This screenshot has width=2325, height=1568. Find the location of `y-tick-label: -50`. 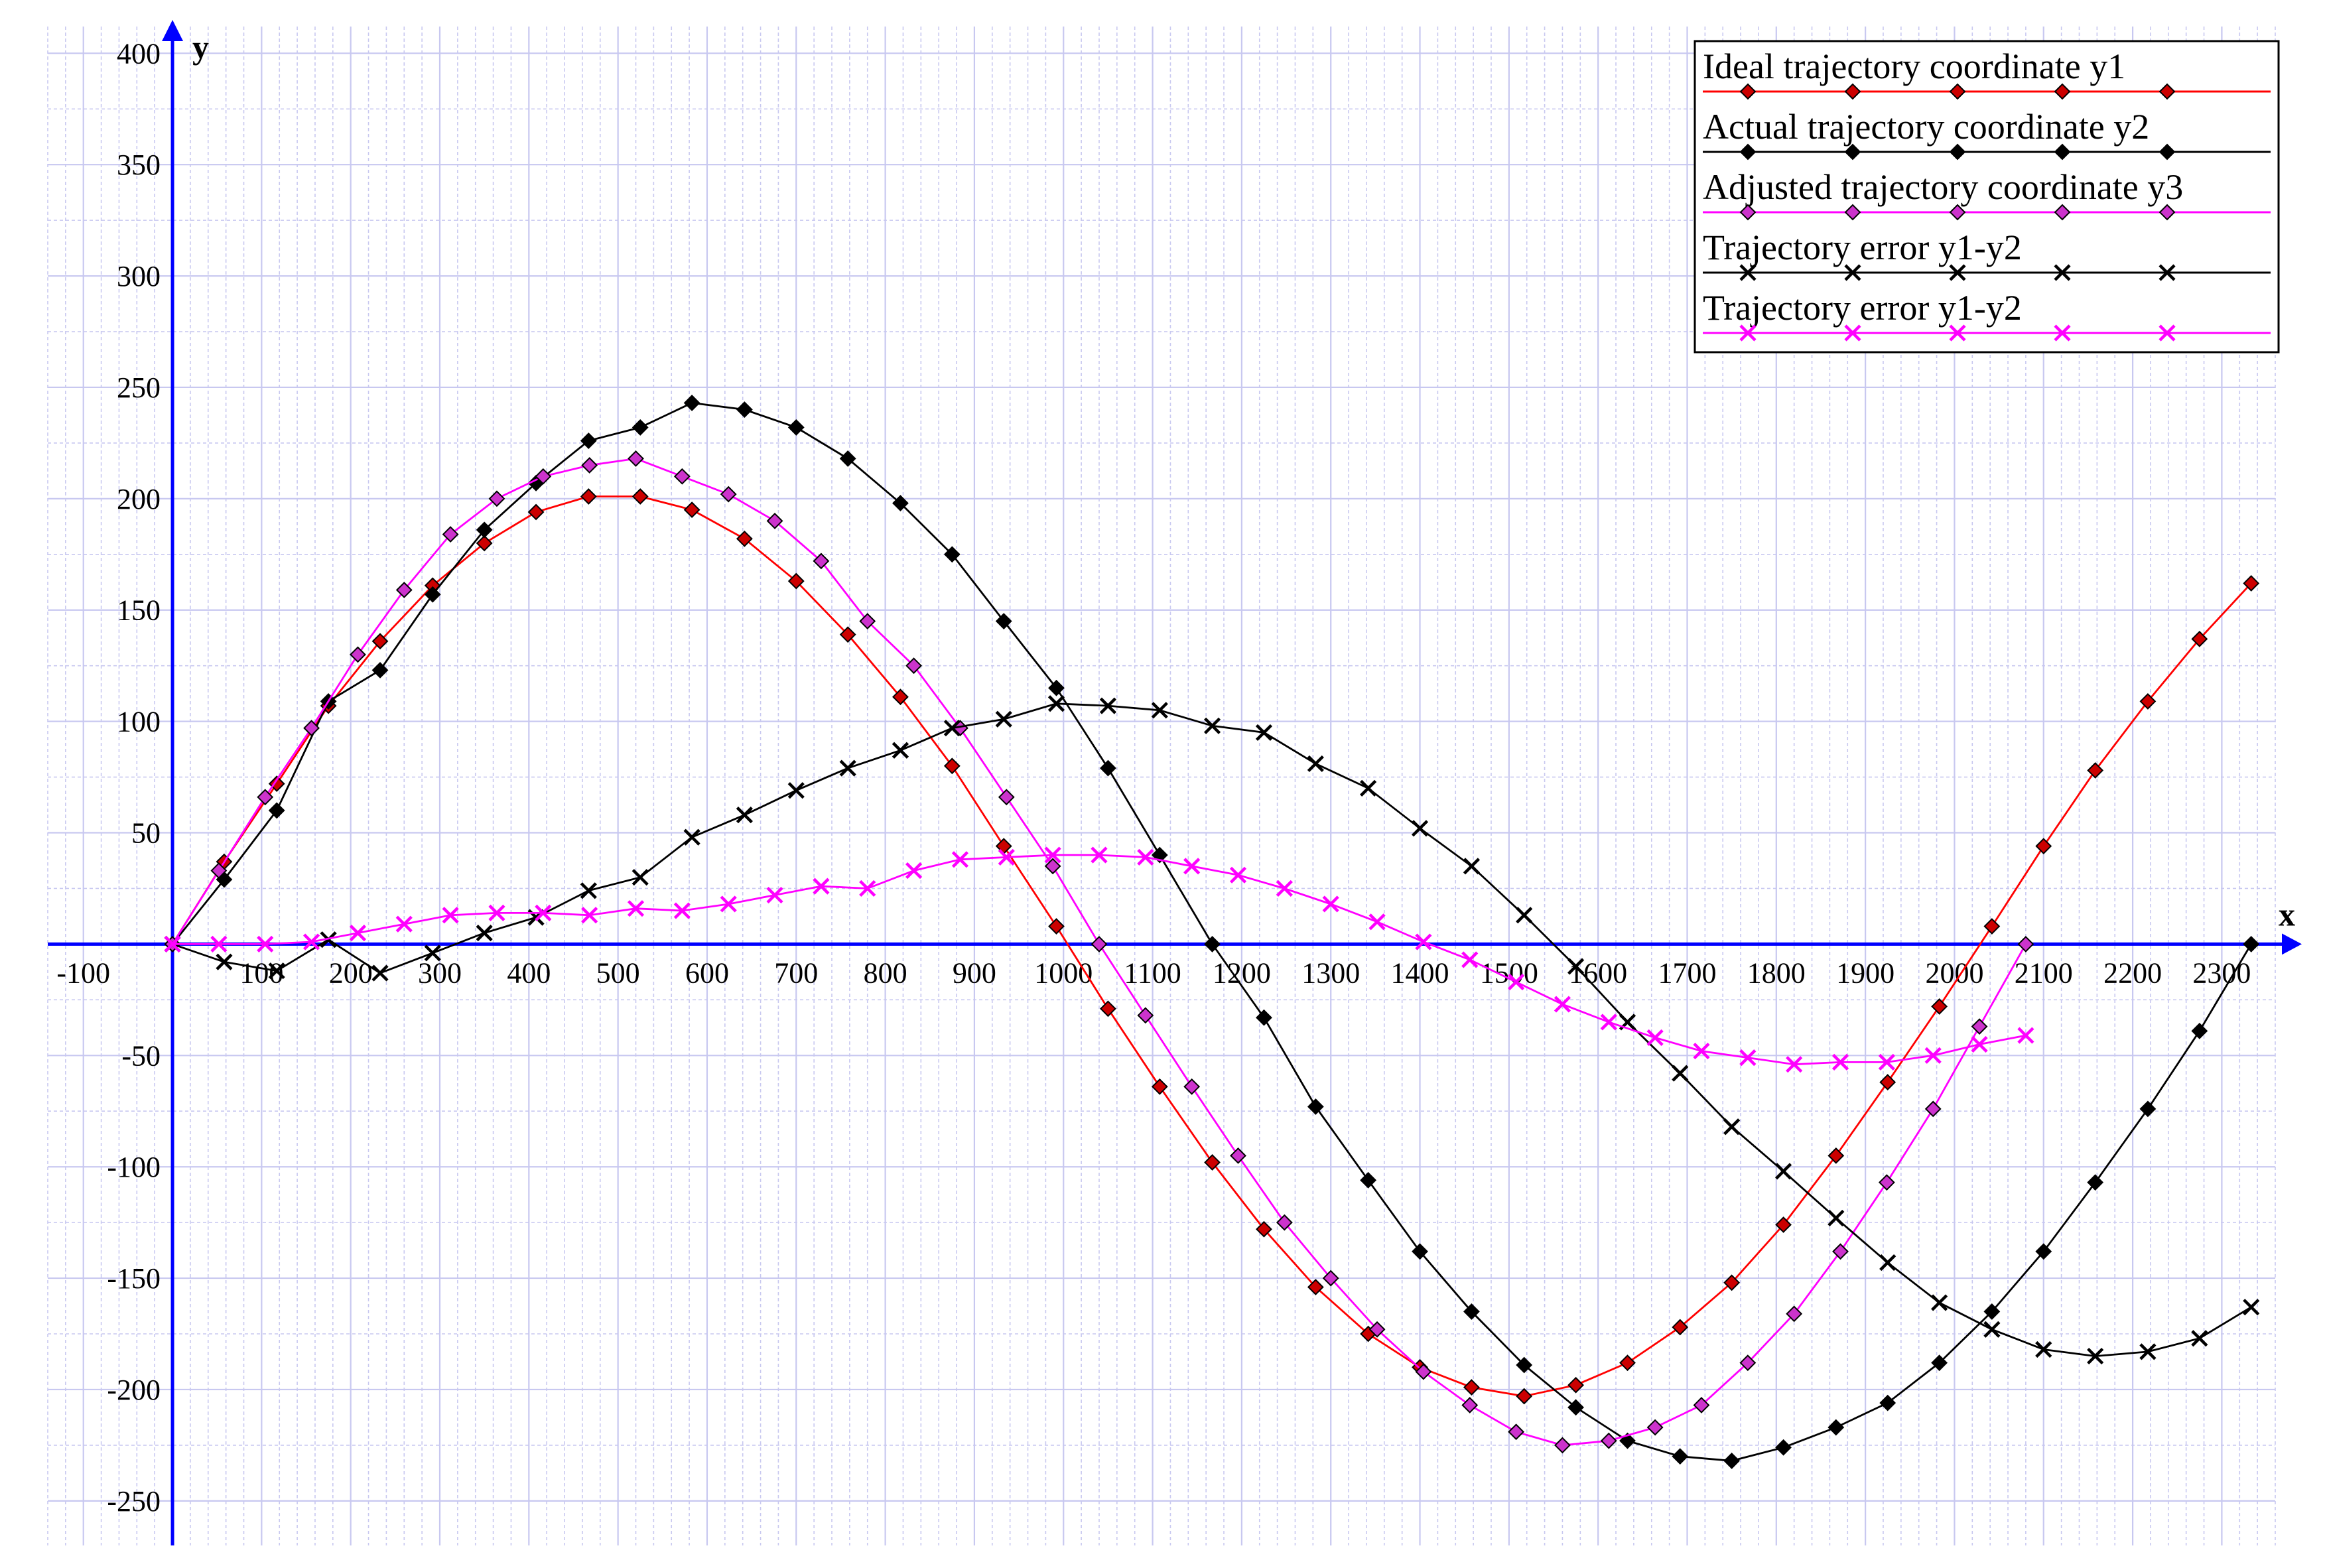

y-tick-label: -50 is located at coordinates (141, 1055).